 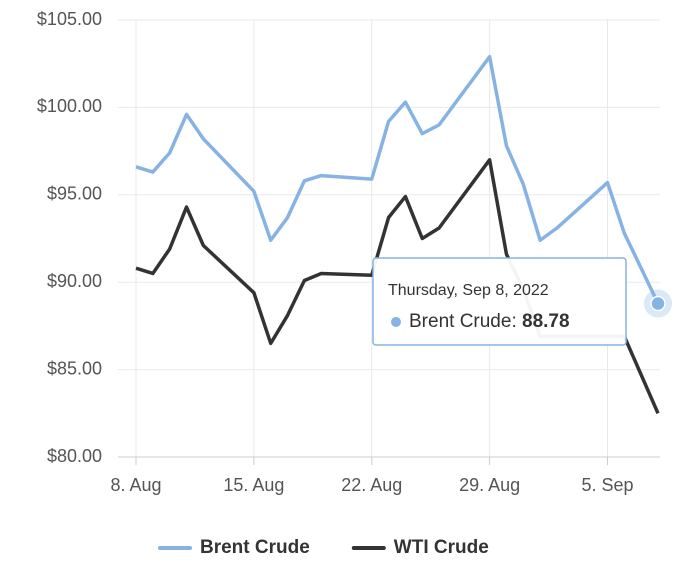 What do you see at coordinates (74, 281) in the screenshot?
I see `y-tick-label: $90.00` at bounding box center [74, 281].